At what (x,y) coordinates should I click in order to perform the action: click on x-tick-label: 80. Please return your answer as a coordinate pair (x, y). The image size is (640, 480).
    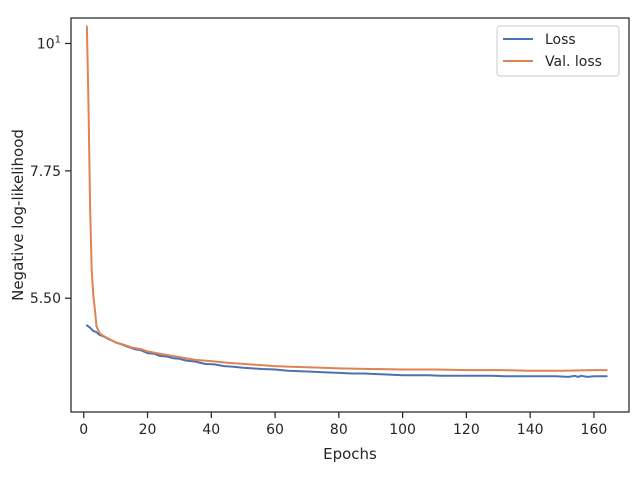
    Looking at the image, I should click on (339, 430).